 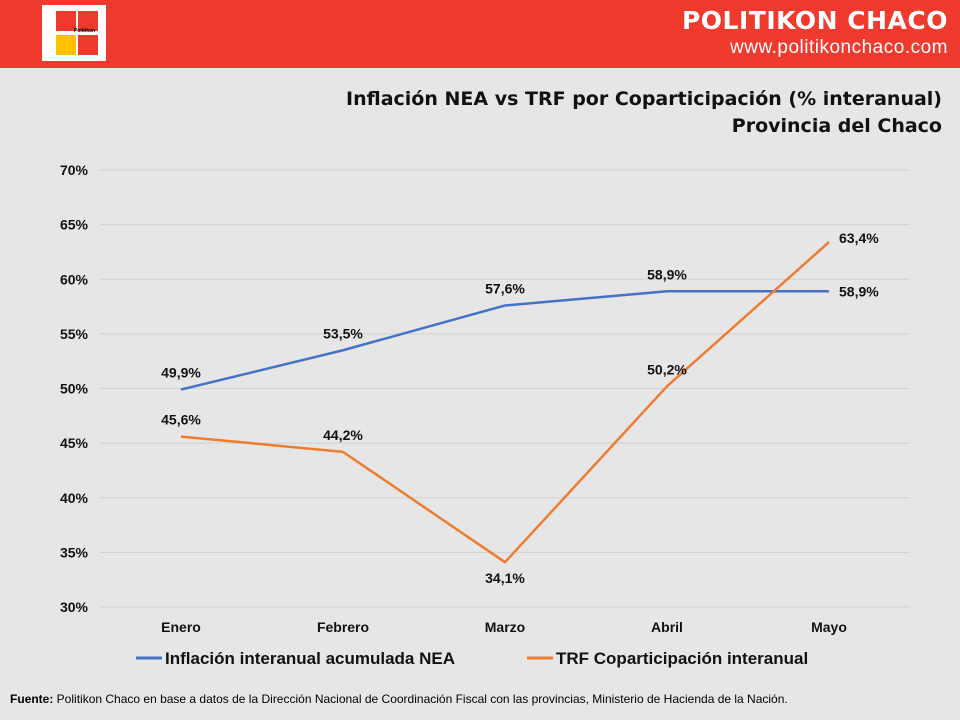 I want to click on x-tick-label: Febrero, so click(x=343, y=627).